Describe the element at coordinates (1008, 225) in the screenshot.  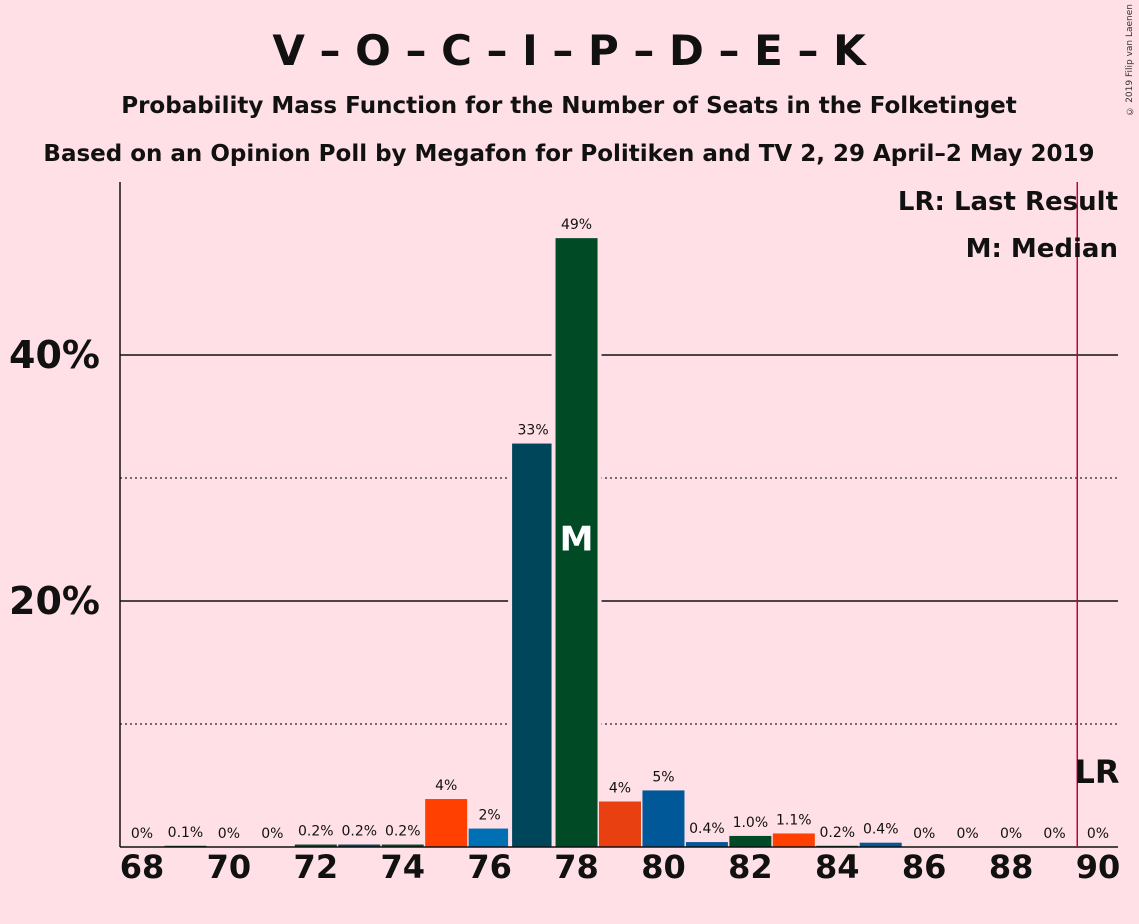
I see `legend: LR: Last Result M: Median` at that location.